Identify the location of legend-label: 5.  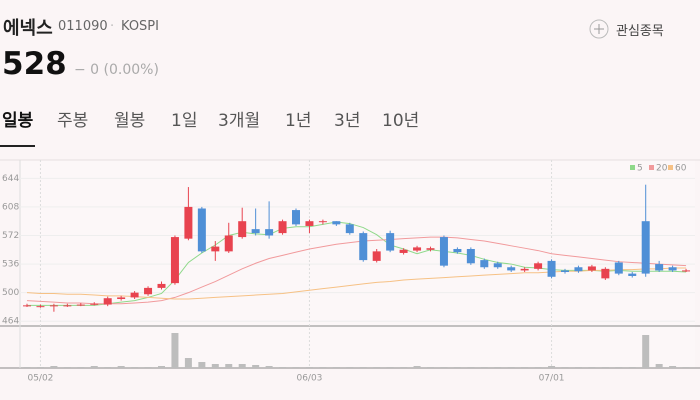
(640, 169).